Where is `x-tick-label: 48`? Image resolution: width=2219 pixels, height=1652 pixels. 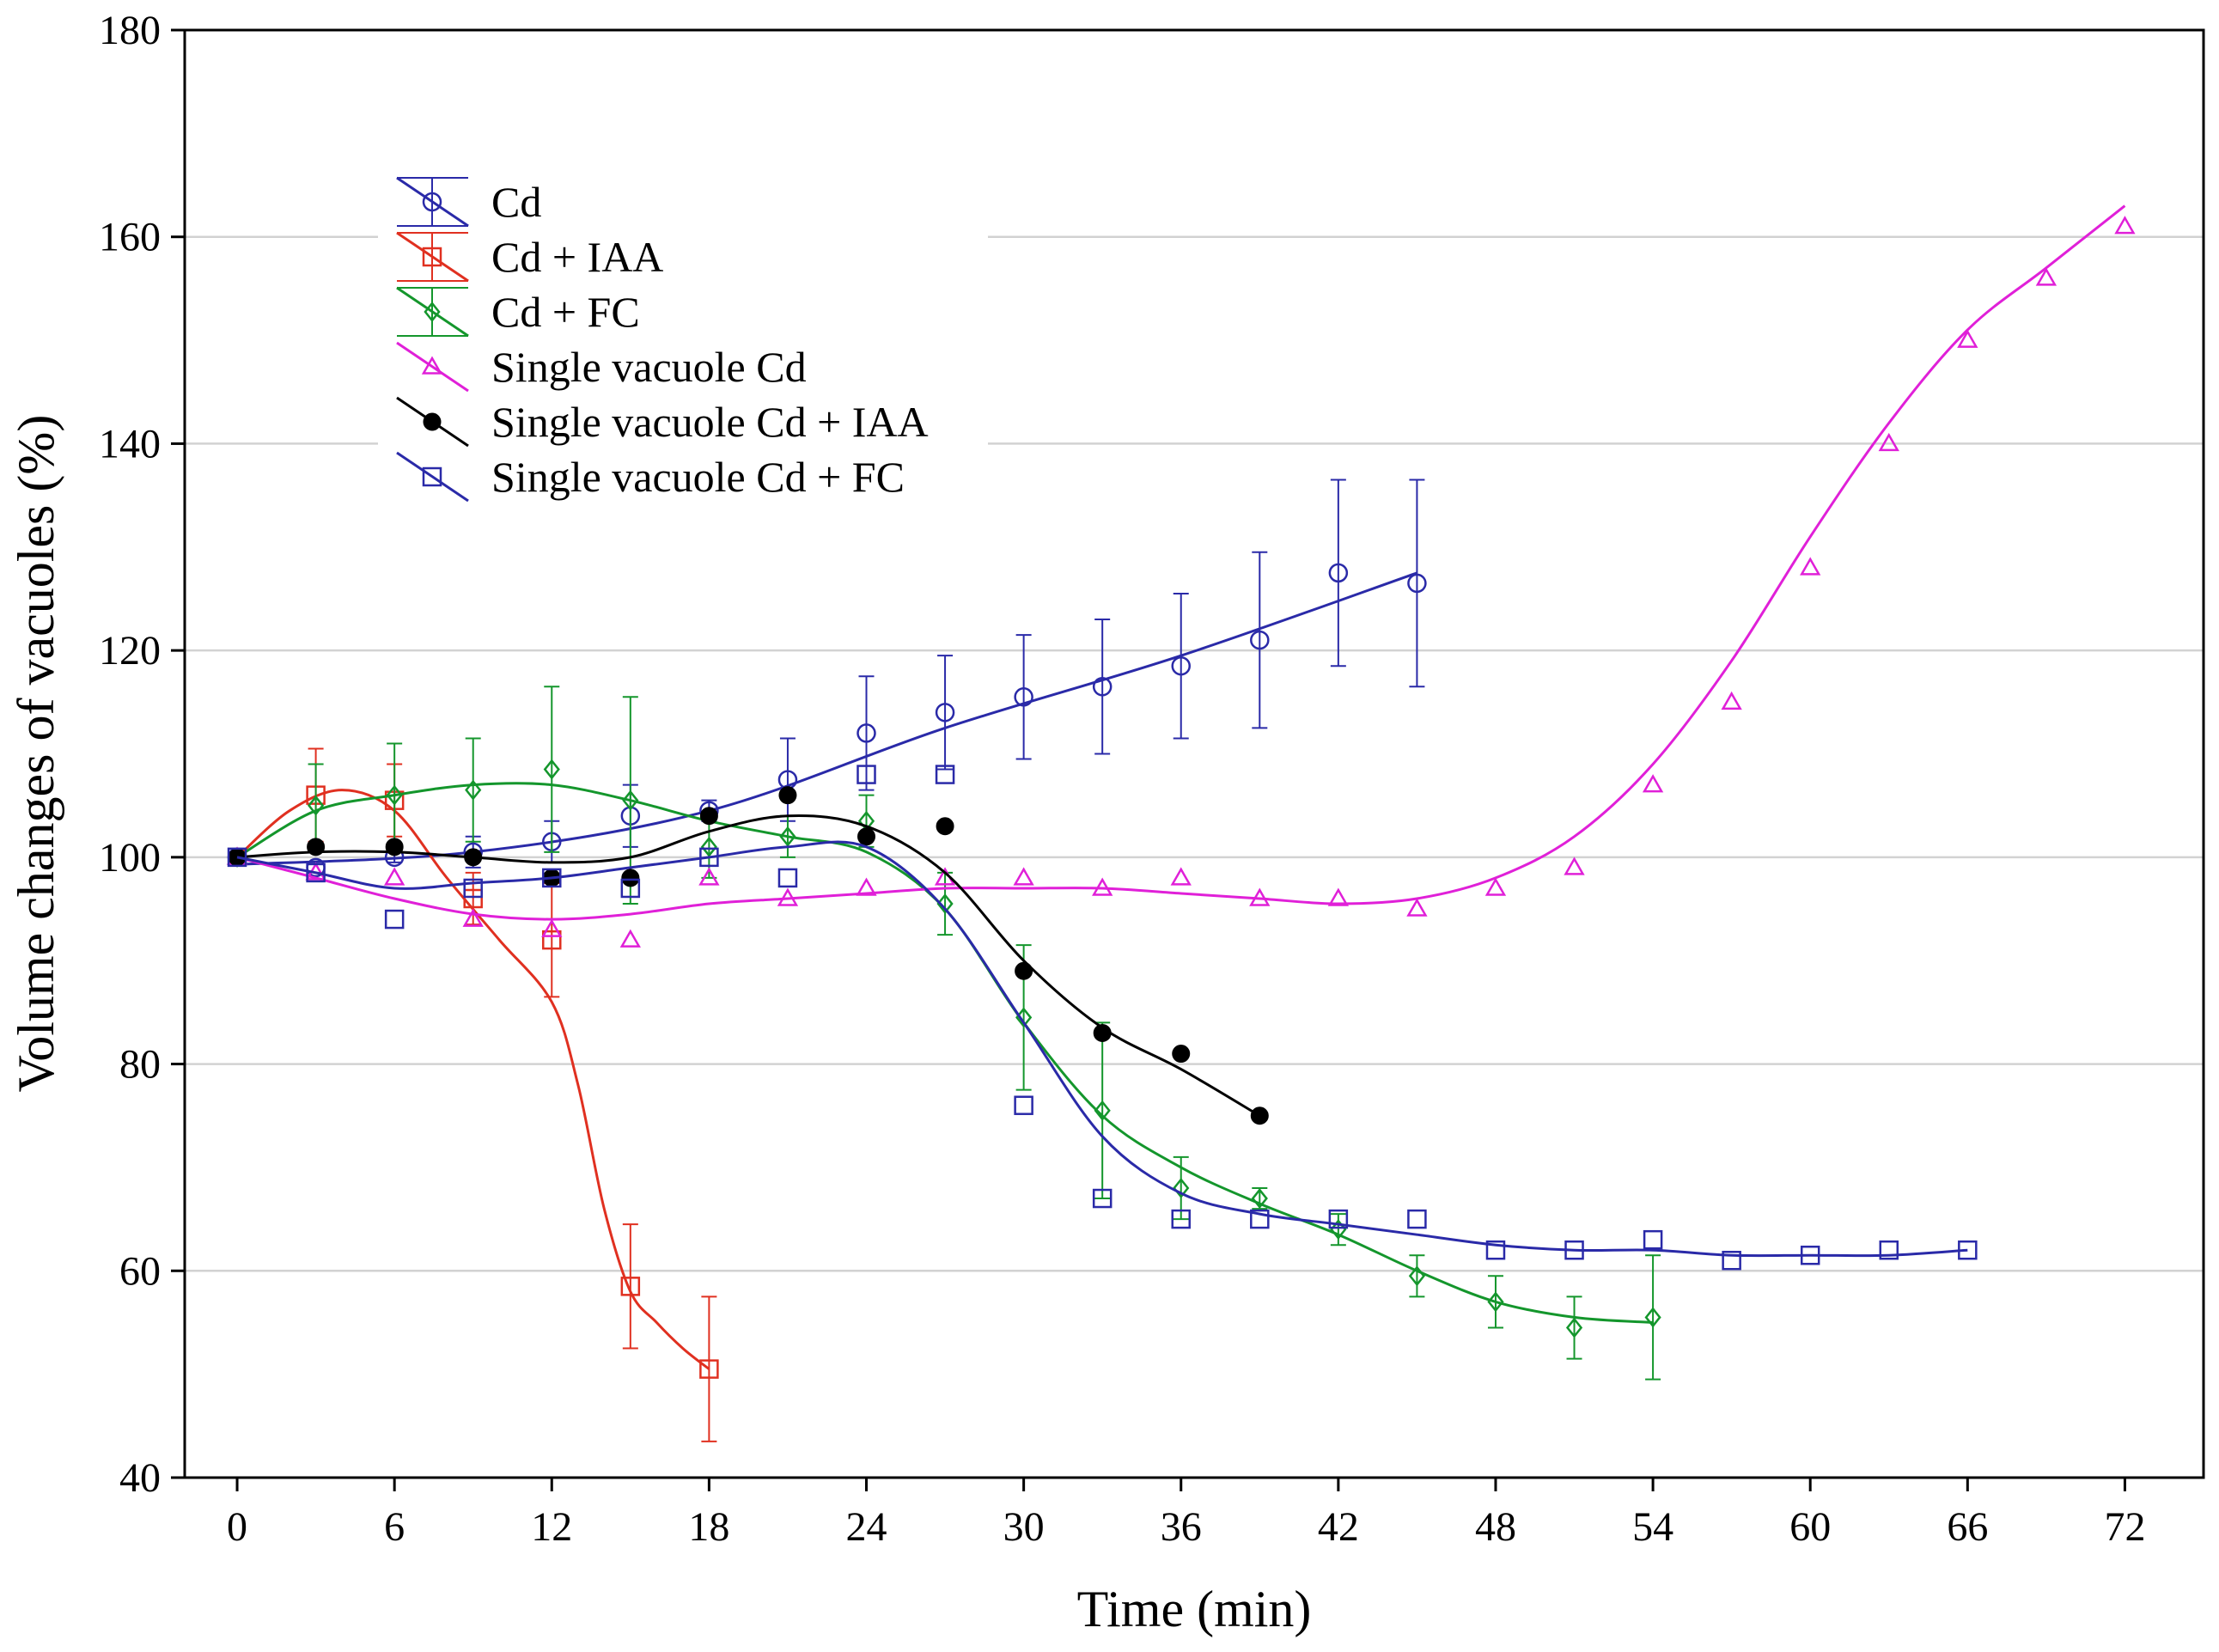 x-tick-label: 48 is located at coordinates (1496, 1527).